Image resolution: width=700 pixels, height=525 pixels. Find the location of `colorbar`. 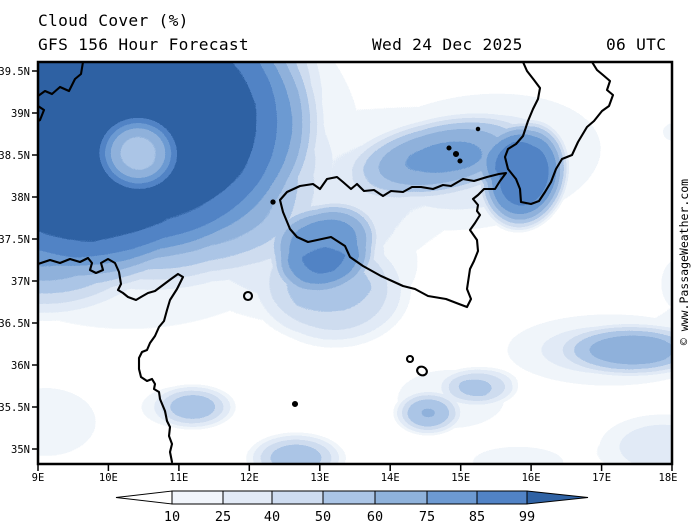

colorbar is located at coordinates (352, 497).